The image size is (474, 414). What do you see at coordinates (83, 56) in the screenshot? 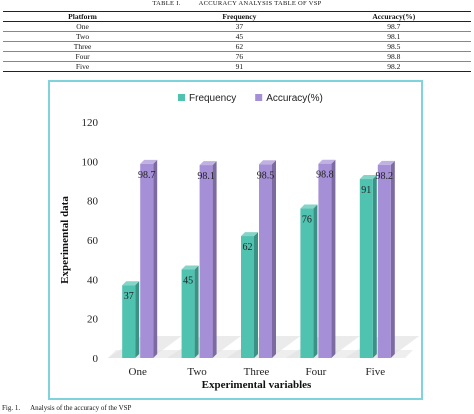
I see `cell-platform: Four` at bounding box center [83, 56].